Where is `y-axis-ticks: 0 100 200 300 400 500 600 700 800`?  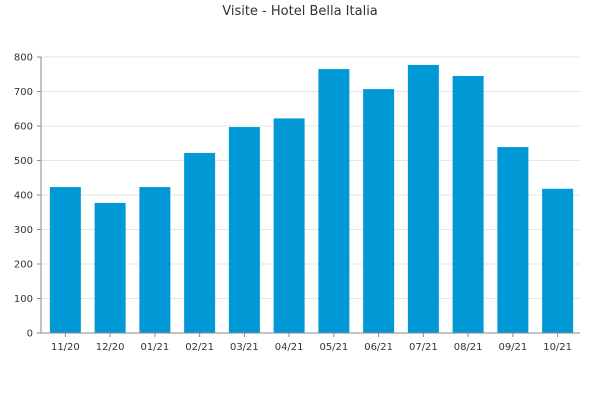 y-axis-ticks: 0 100 200 300 400 500 600 700 800 is located at coordinates (27, 196).